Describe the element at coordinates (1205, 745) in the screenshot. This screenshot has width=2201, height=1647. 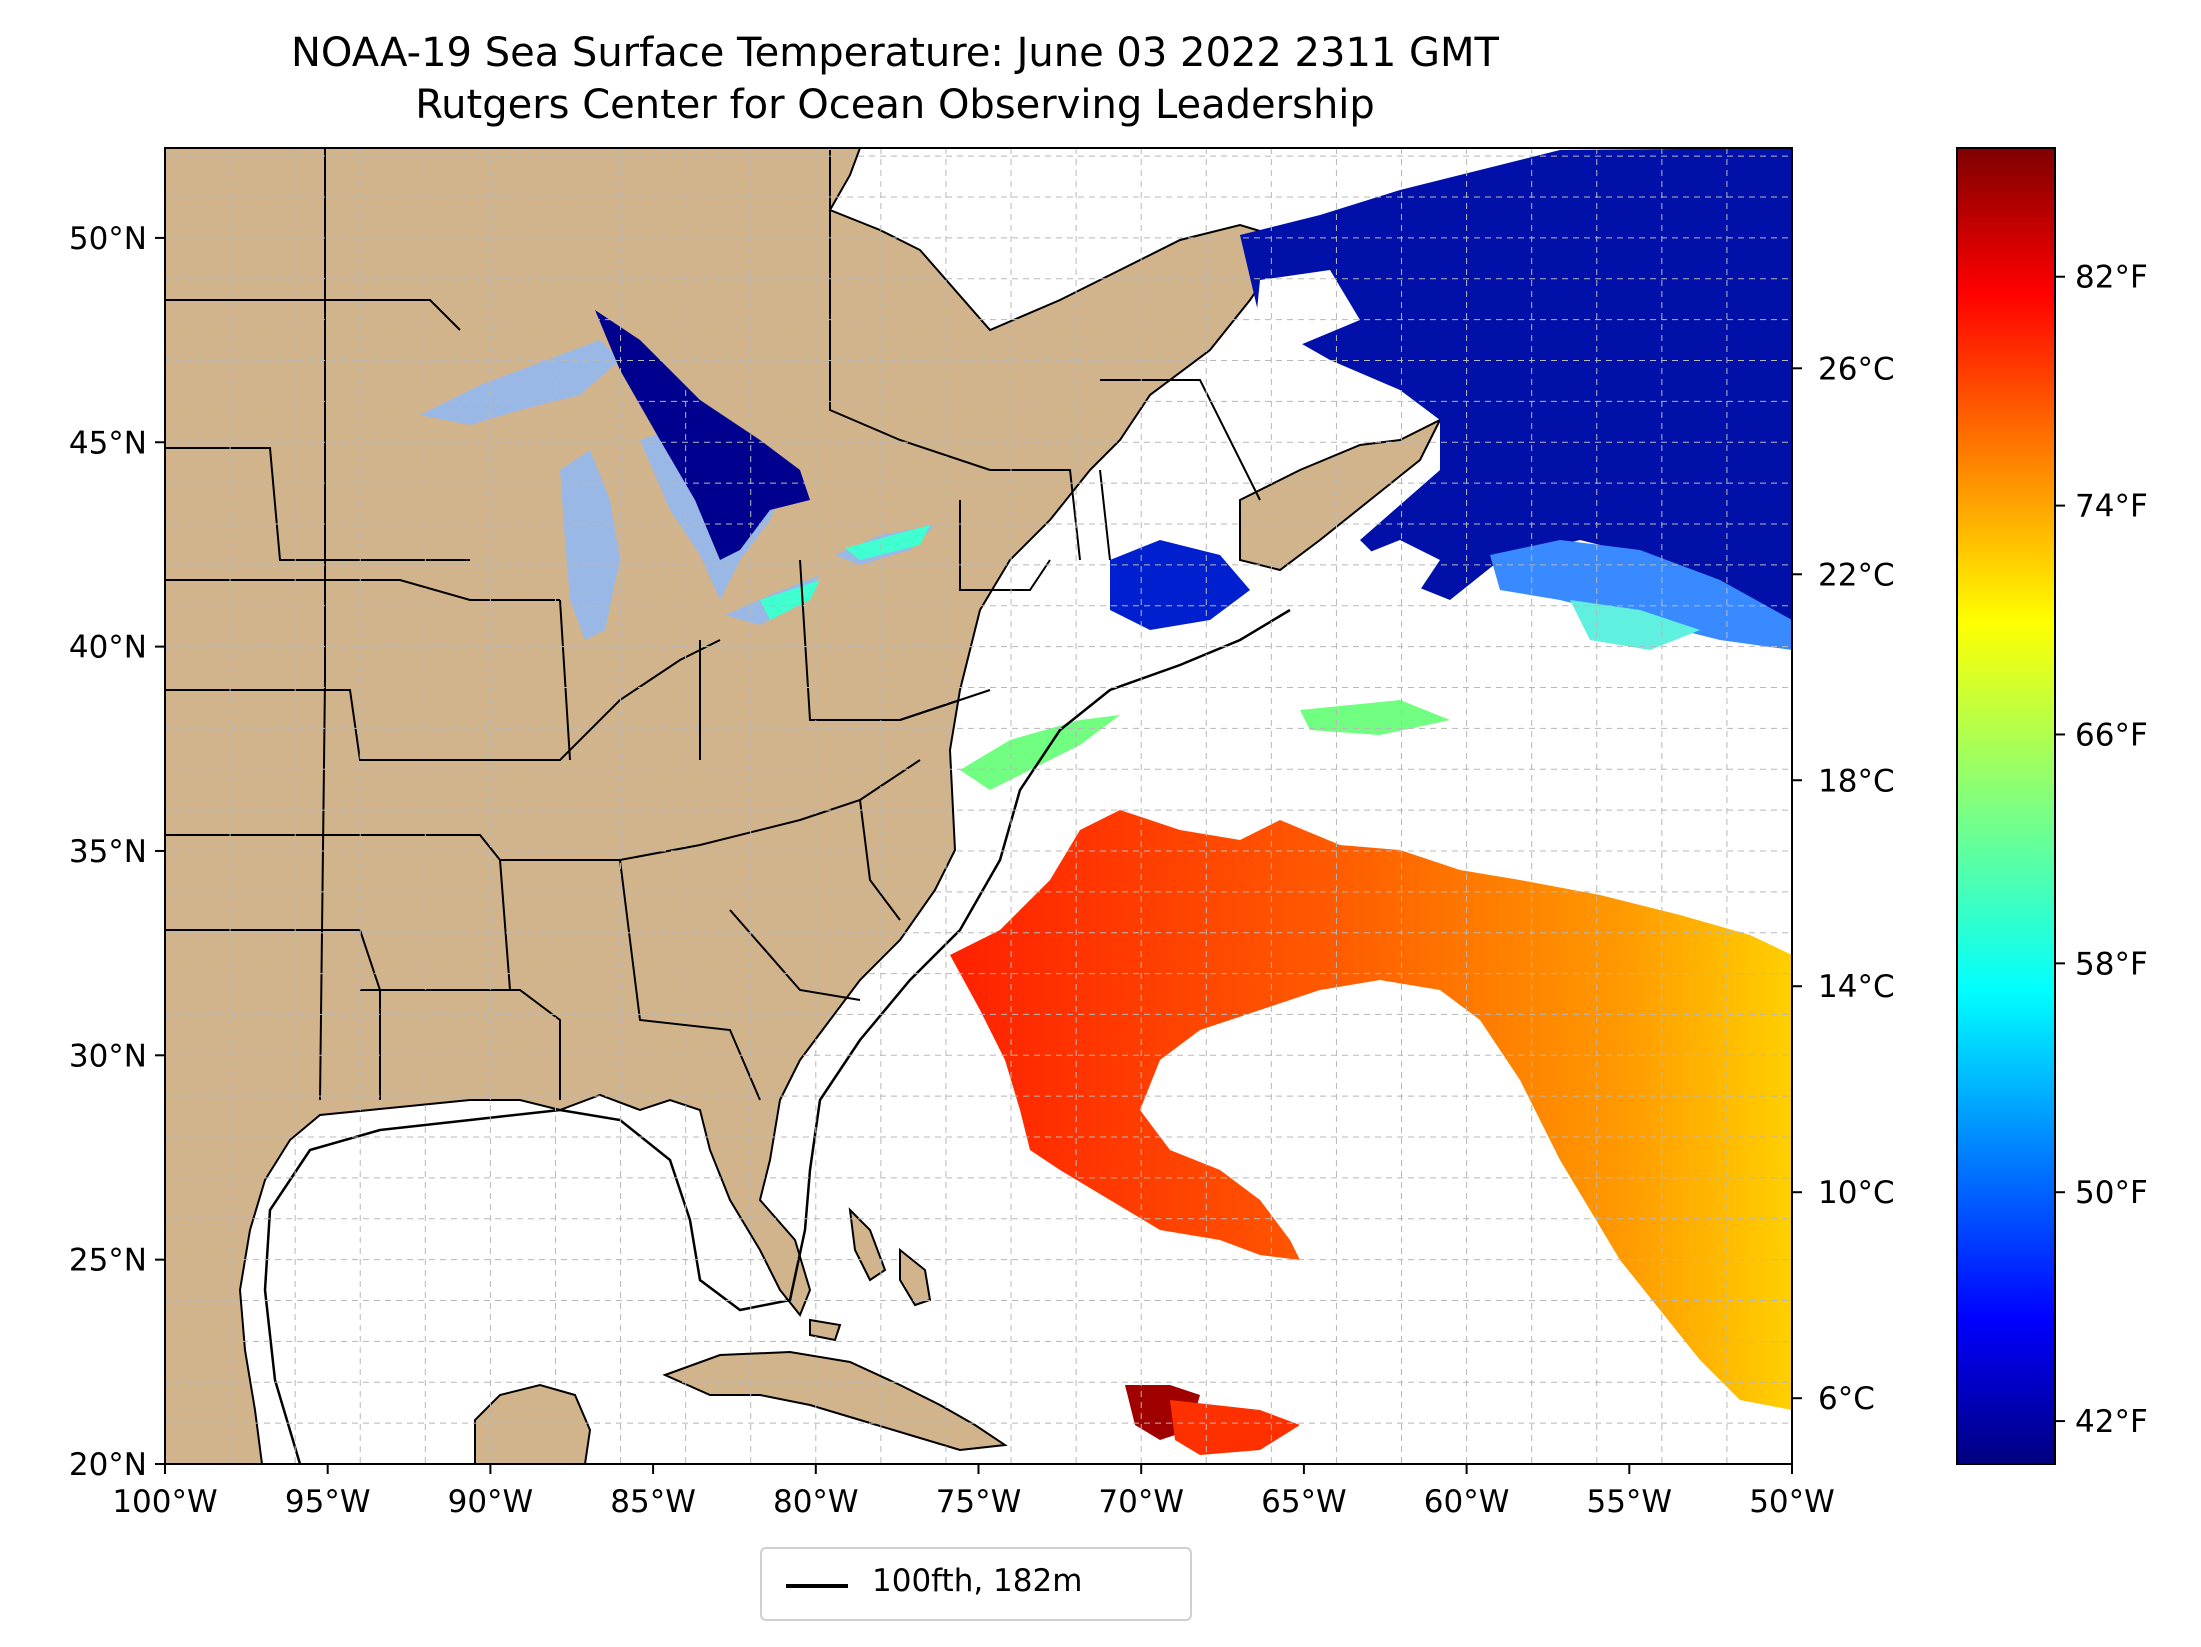
I see `sst-green-coastal` at that location.